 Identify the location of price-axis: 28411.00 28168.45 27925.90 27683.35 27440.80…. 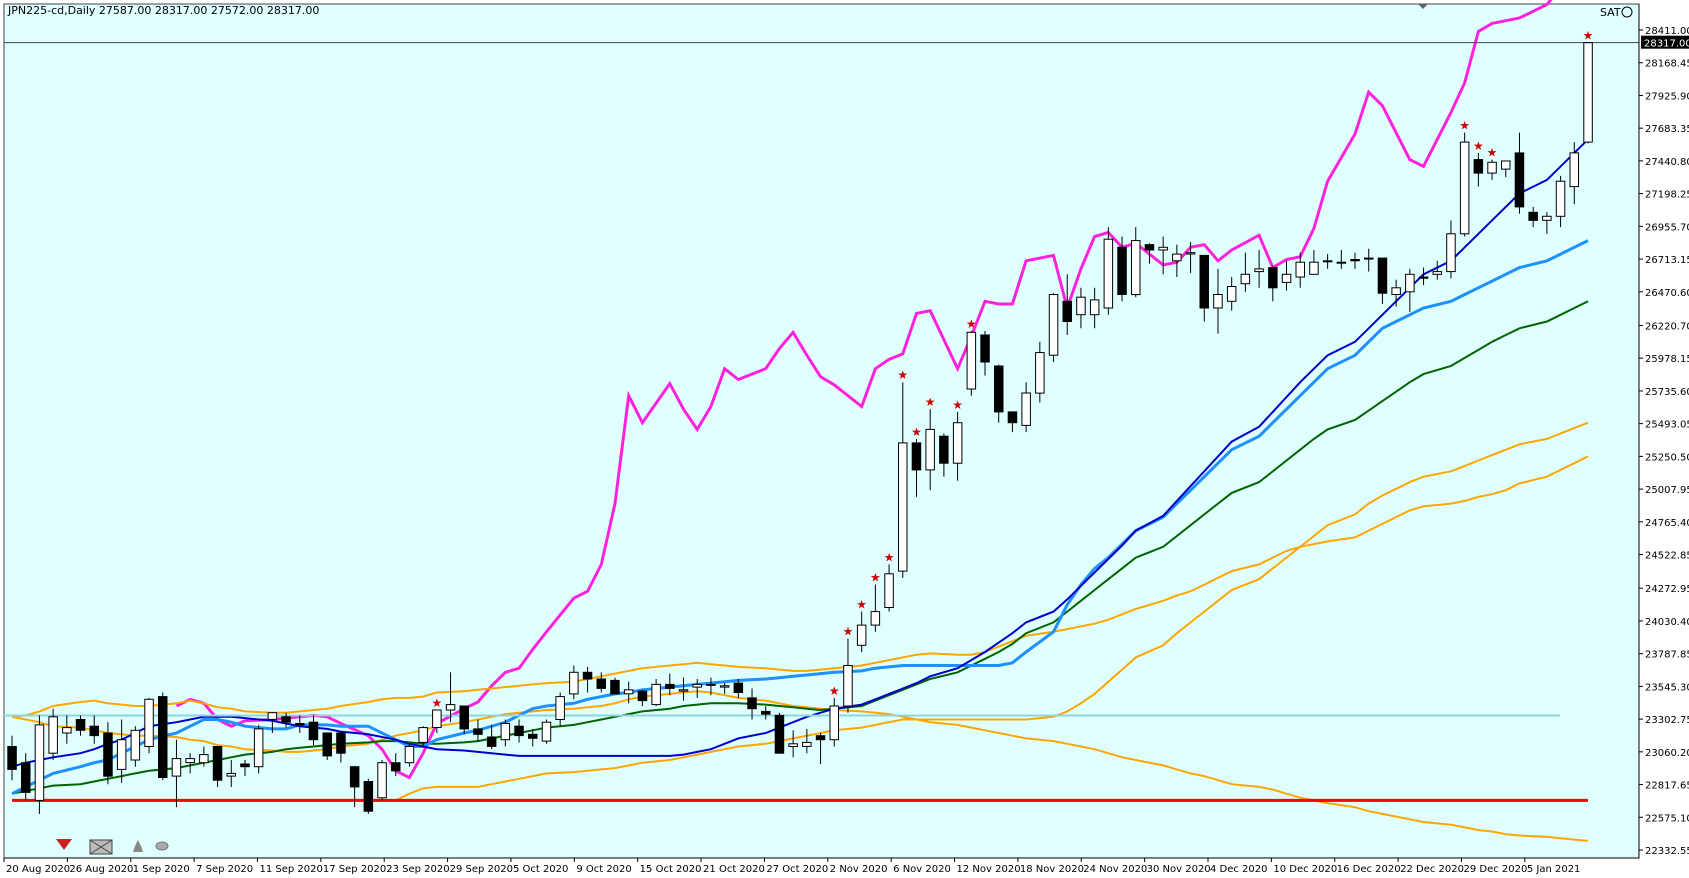
(1663, 431).